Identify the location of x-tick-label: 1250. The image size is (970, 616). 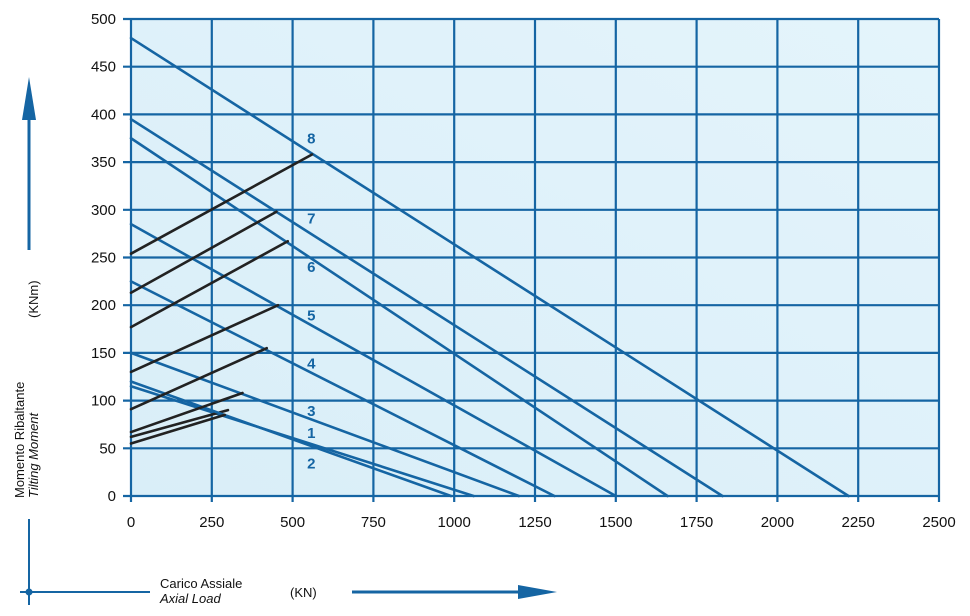
(534, 522).